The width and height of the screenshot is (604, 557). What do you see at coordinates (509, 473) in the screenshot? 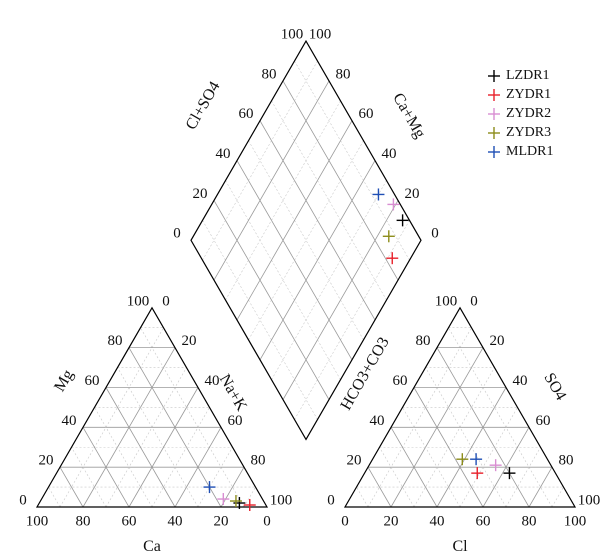
I see `anion-marker-lzdr1` at bounding box center [509, 473].